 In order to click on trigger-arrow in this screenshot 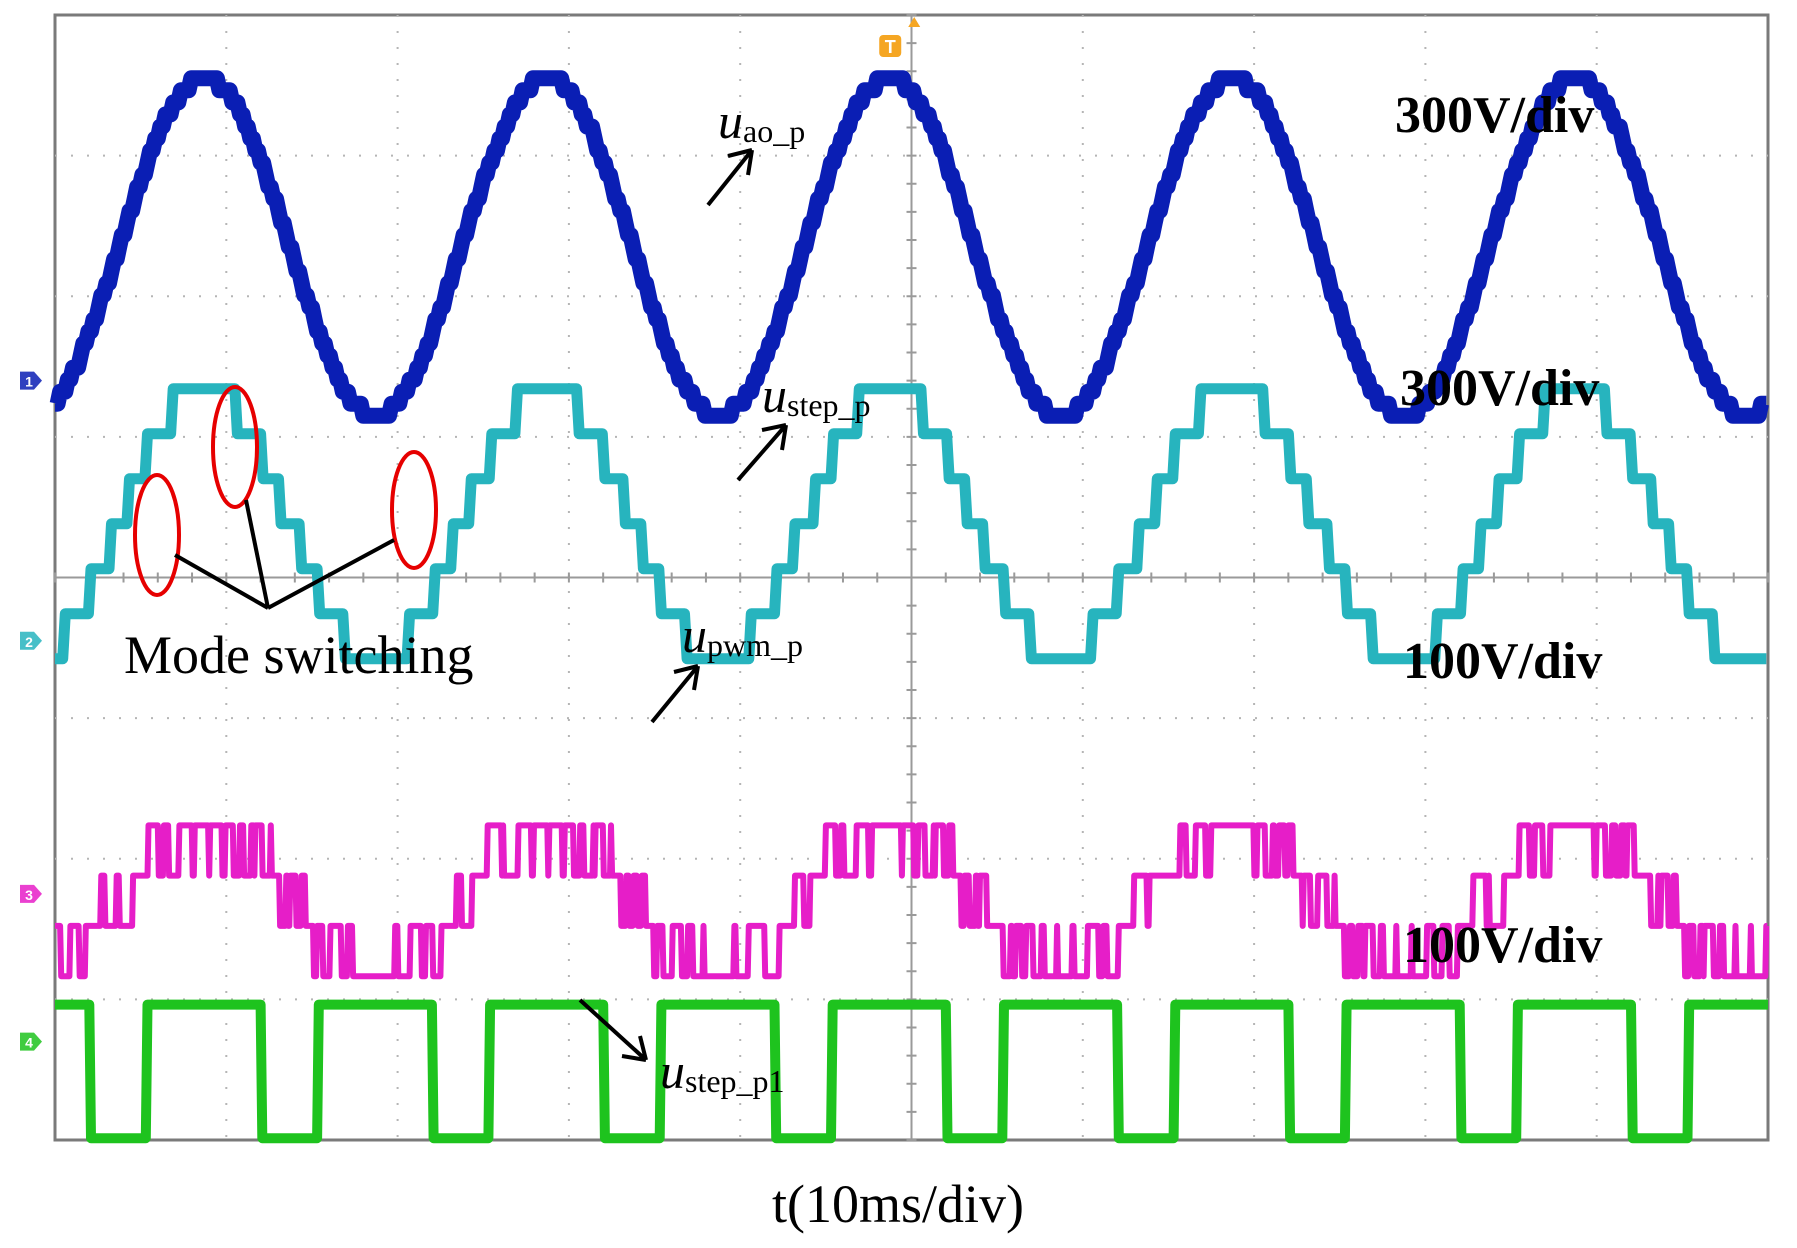, I will do `click(914, 22)`.